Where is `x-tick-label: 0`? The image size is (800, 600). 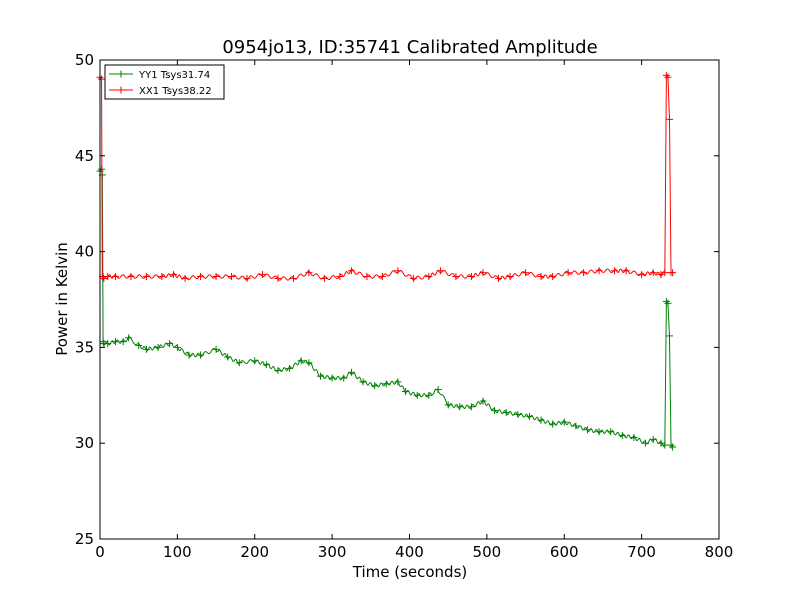
x-tick-label: 0 is located at coordinates (100, 552).